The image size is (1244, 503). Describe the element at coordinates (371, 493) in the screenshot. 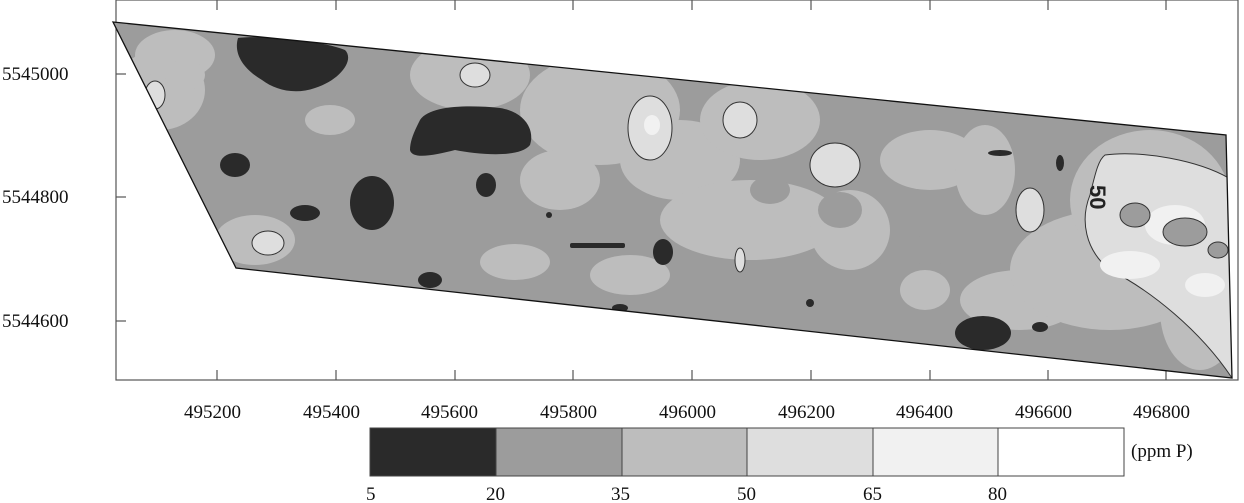

I see `legend-break-label: 5` at that location.